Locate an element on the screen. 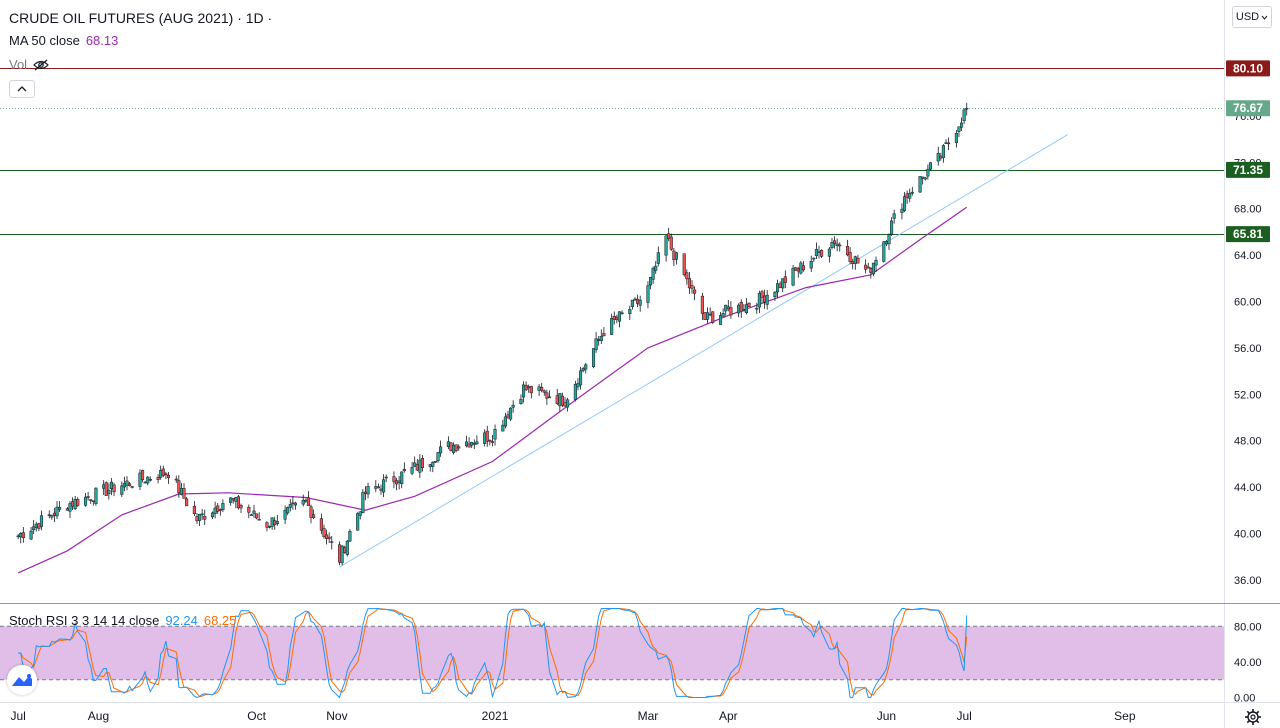 The width and height of the screenshot is (1280, 728). ma-legend: MA 50 close 68.13 is located at coordinates (63, 41).